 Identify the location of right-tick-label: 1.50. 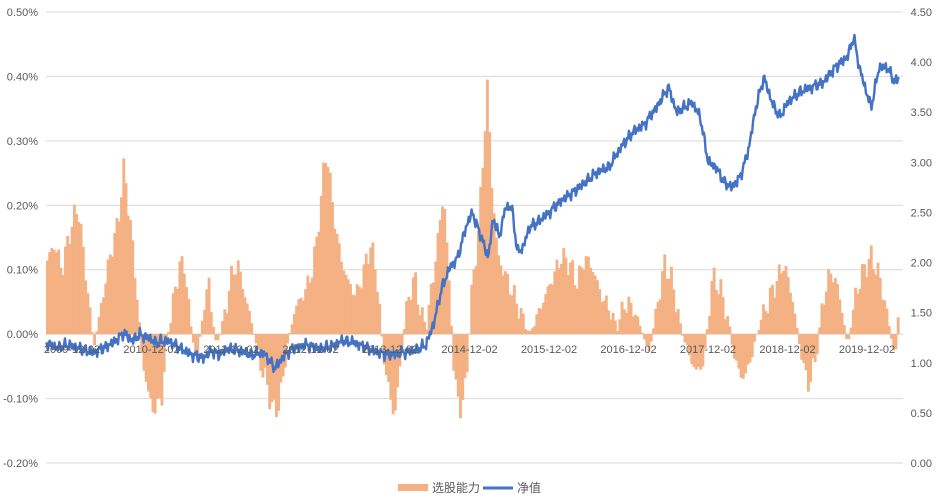
(921, 314).